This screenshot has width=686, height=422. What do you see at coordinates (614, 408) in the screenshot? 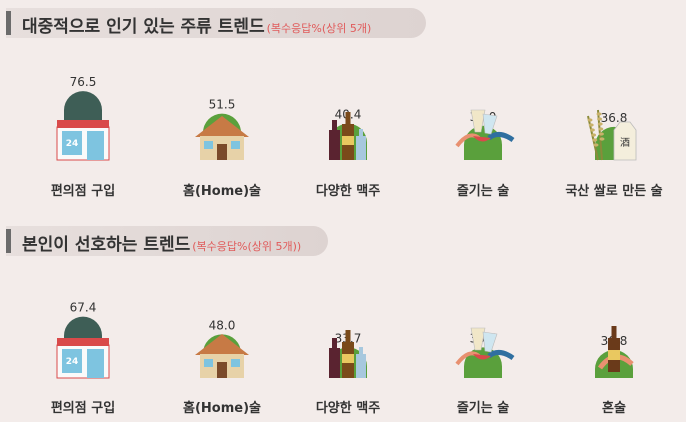
I see `category-label: 혼술` at bounding box center [614, 408].